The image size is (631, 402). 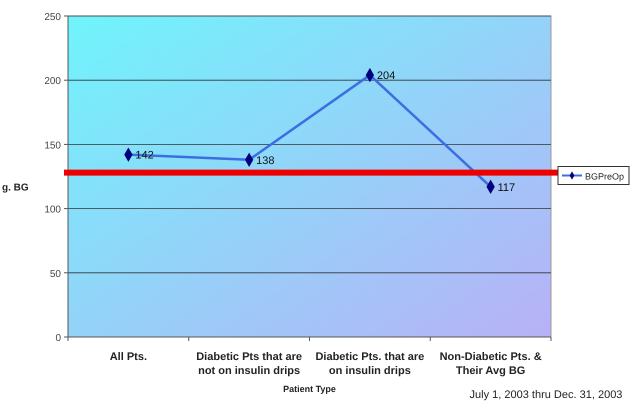 What do you see at coordinates (604, 177) in the screenshot?
I see `legend-label: BGPreOp` at bounding box center [604, 177].